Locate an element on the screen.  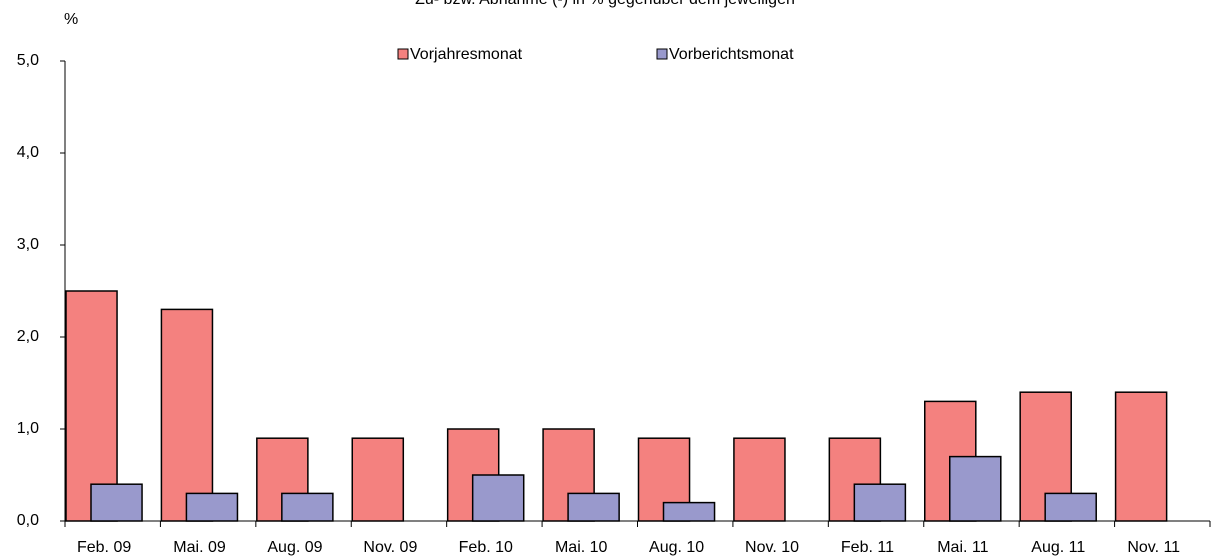
x-tick-label: Aug. 09 is located at coordinates (294, 547).